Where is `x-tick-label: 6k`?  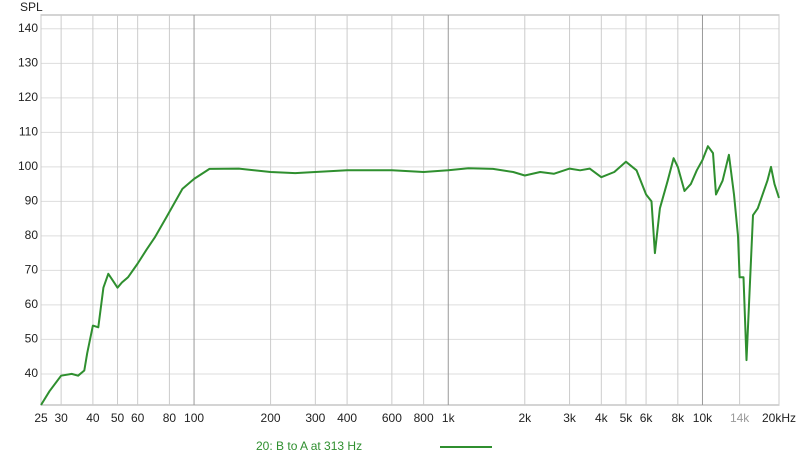 x-tick-label: 6k is located at coordinates (647, 418).